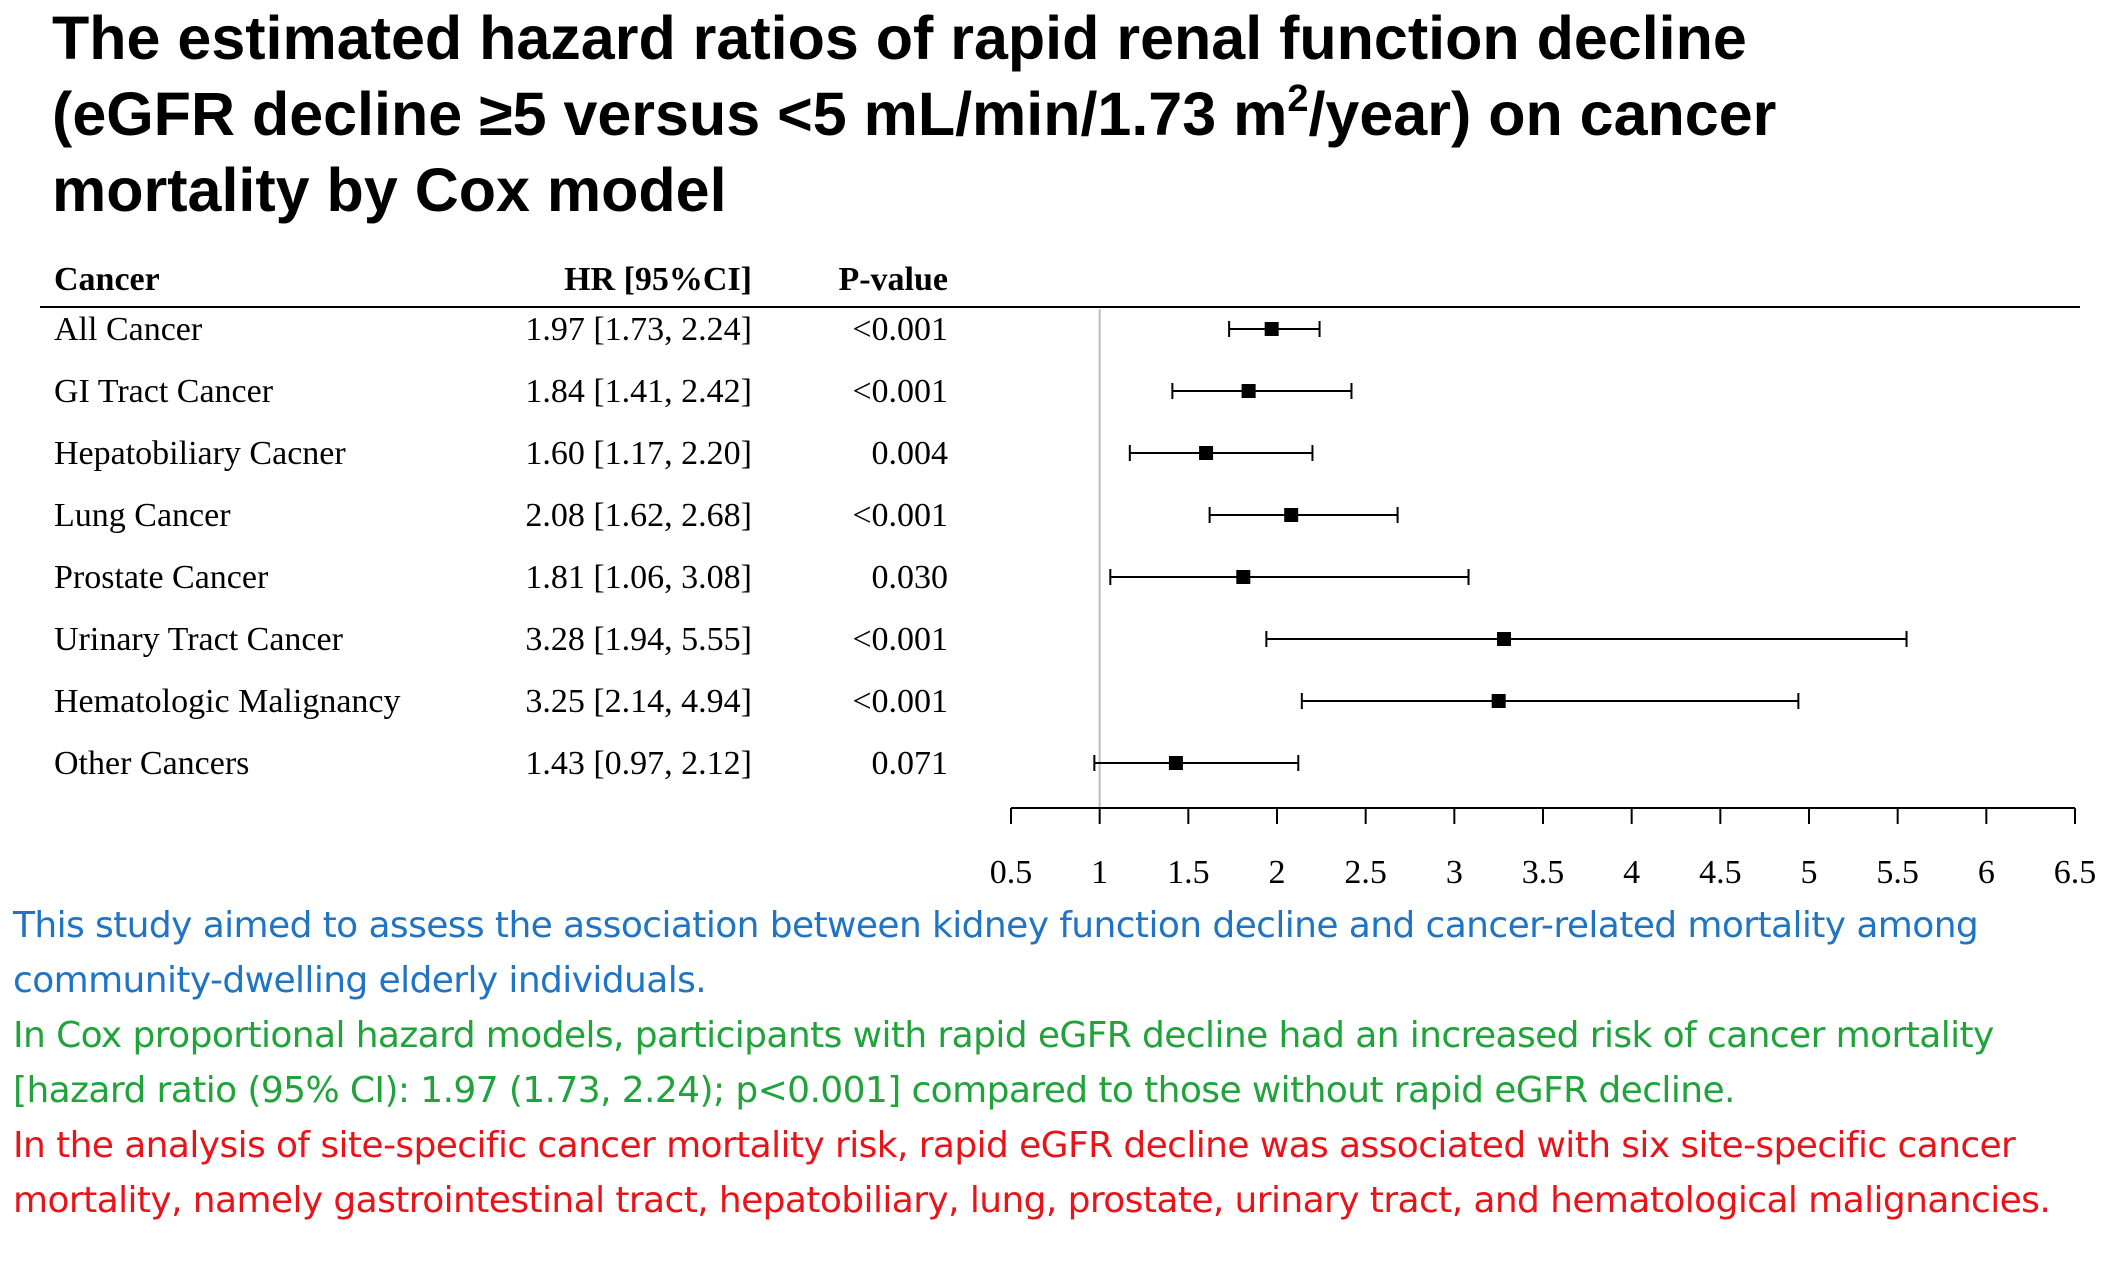  I want to click on row-hr-ci: 1.81 [1.06, 3.08], so click(638, 577).